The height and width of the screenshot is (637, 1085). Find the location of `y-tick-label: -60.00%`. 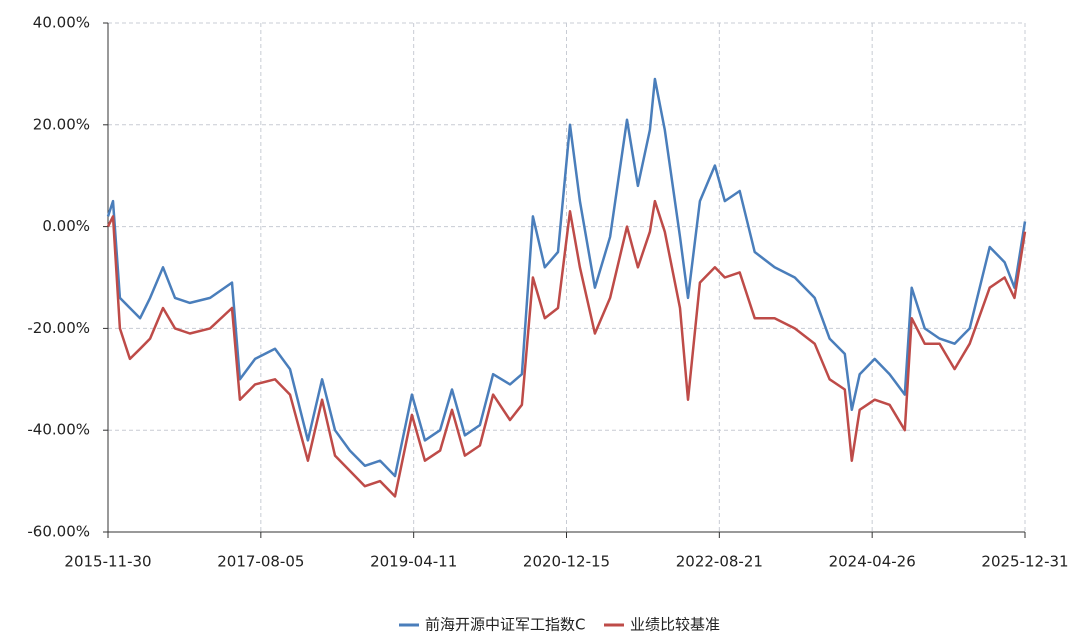

y-tick-label: -60.00% is located at coordinates (58, 532).